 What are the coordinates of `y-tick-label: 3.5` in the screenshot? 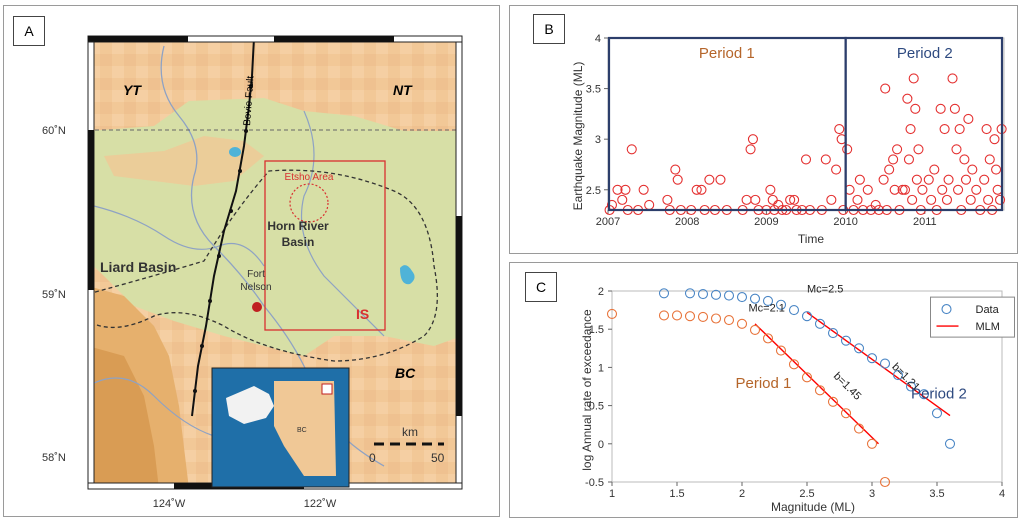 It's located at (593, 90).